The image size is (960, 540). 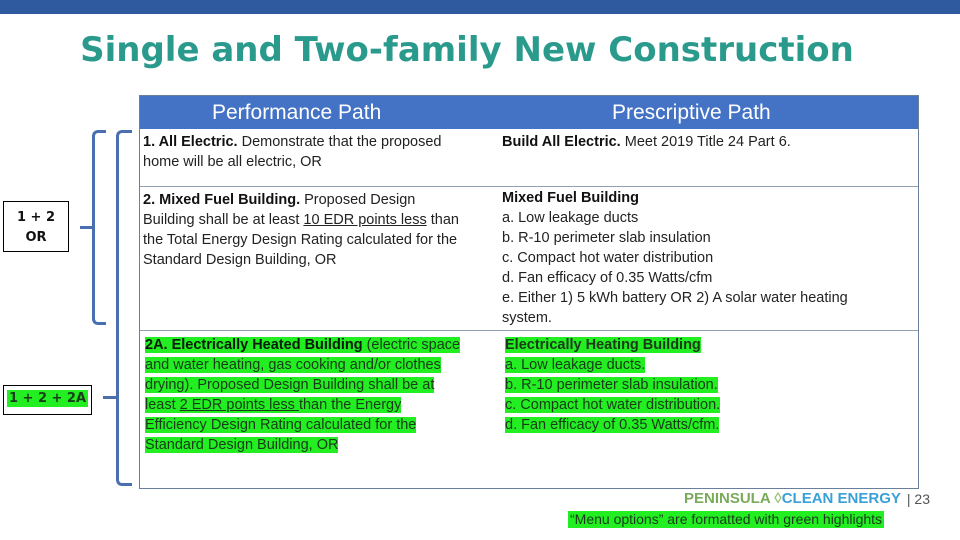 What do you see at coordinates (297, 112) in the screenshot?
I see `header-performance-path: Performance Path` at bounding box center [297, 112].